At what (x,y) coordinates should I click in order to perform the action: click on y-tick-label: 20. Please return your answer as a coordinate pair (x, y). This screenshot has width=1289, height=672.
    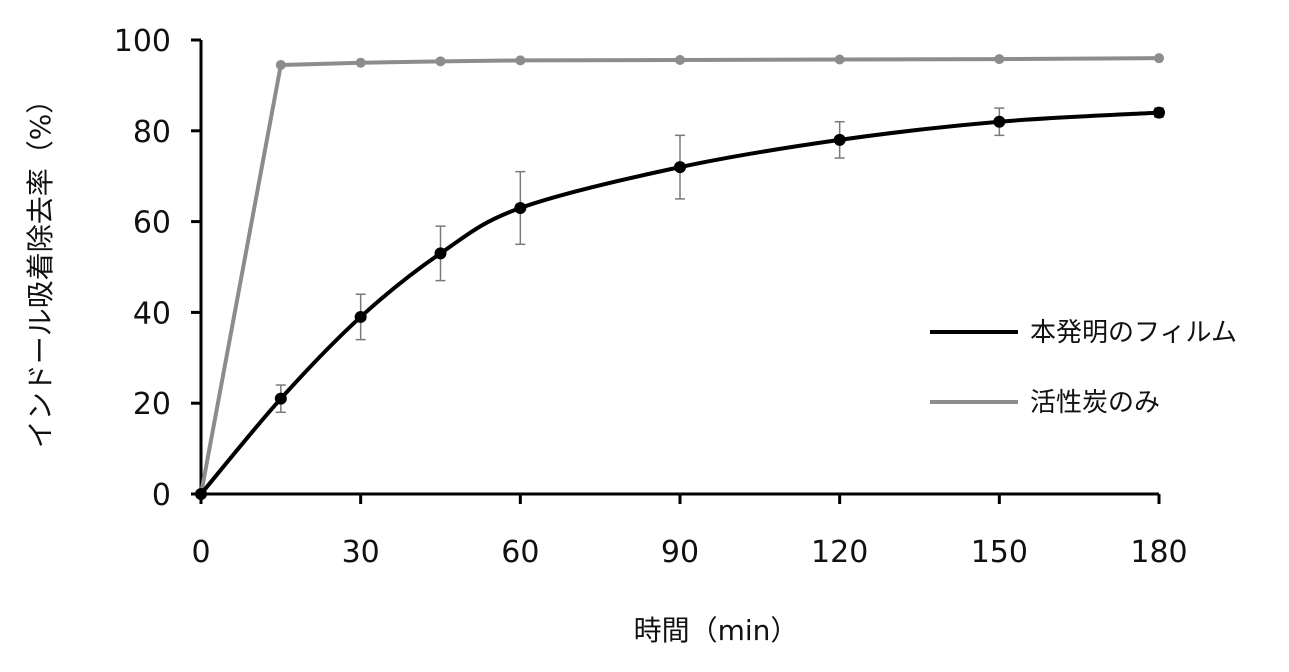
    Looking at the image, I should click on (152, 404).